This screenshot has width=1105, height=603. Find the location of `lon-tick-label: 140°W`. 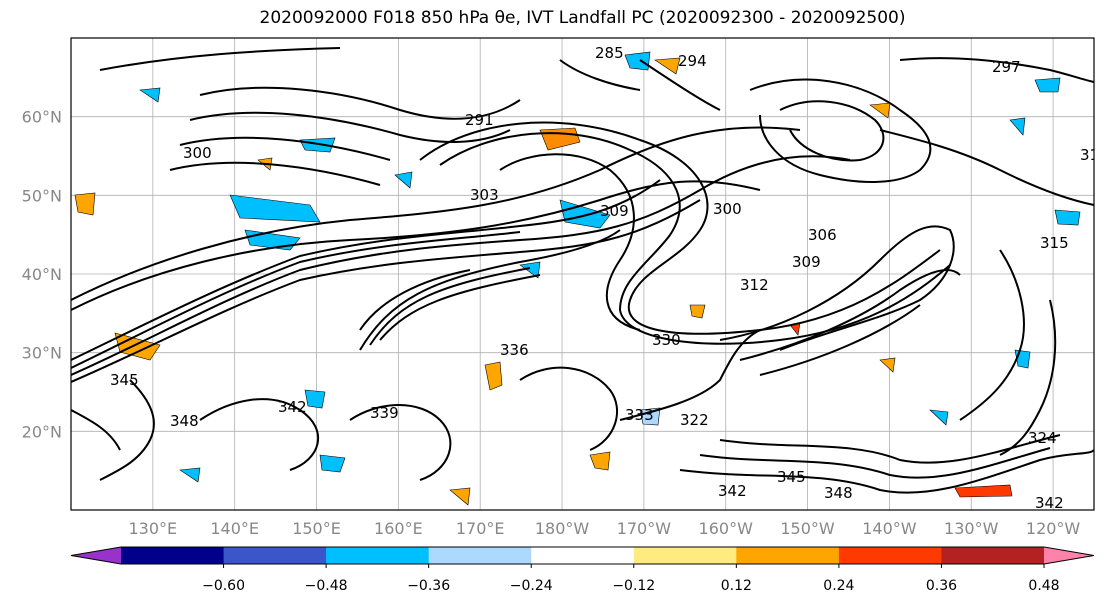

lon-tick-label: 140°W is located at coordinates (889, 528).